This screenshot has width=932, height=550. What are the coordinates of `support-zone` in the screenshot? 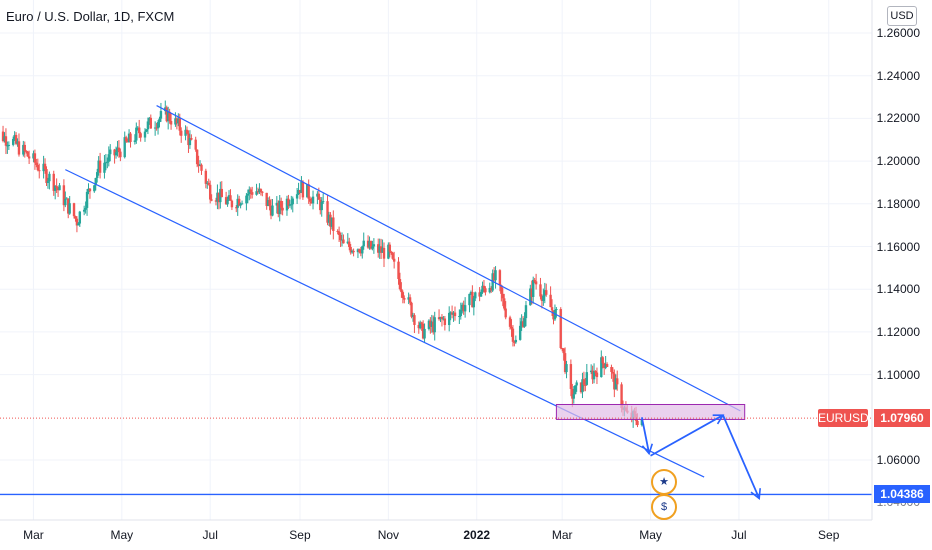 It's located at (650, 411).